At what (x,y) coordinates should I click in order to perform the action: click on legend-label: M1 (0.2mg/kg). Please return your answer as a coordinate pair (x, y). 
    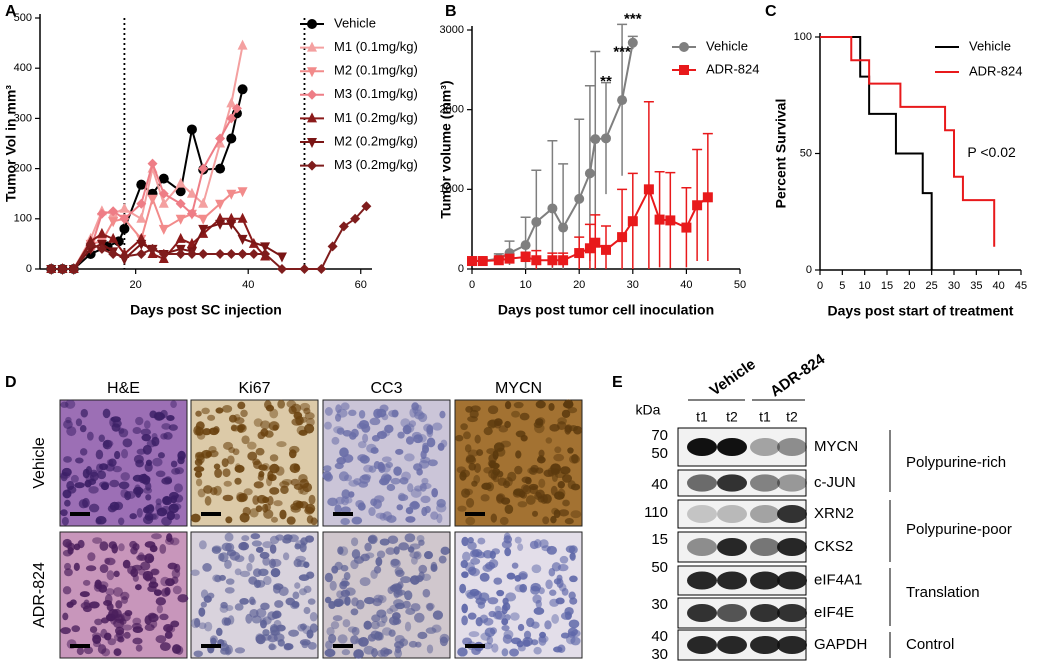
    Looking at the image, I should click on (376, 117).